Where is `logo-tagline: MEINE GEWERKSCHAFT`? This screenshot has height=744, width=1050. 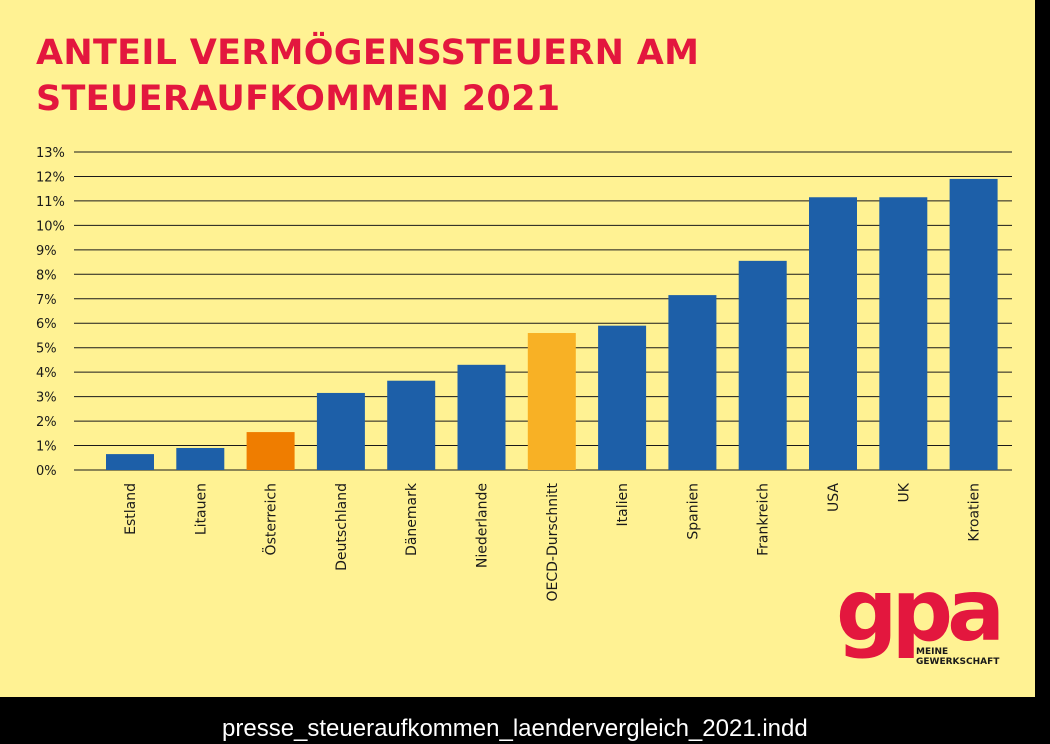 logo-tagline: MEINE GEWERKSCHAFT is located at coordinates (957, 657).